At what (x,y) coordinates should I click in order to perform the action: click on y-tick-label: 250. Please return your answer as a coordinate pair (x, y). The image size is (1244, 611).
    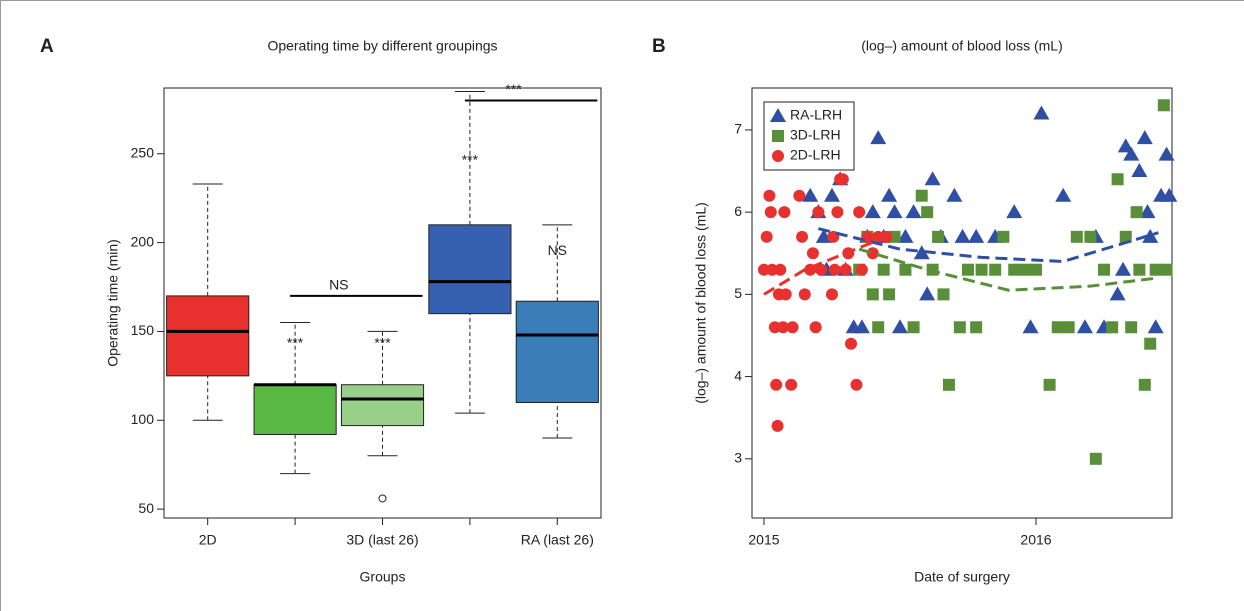
    Looking at the image, I should click on (143, 152).